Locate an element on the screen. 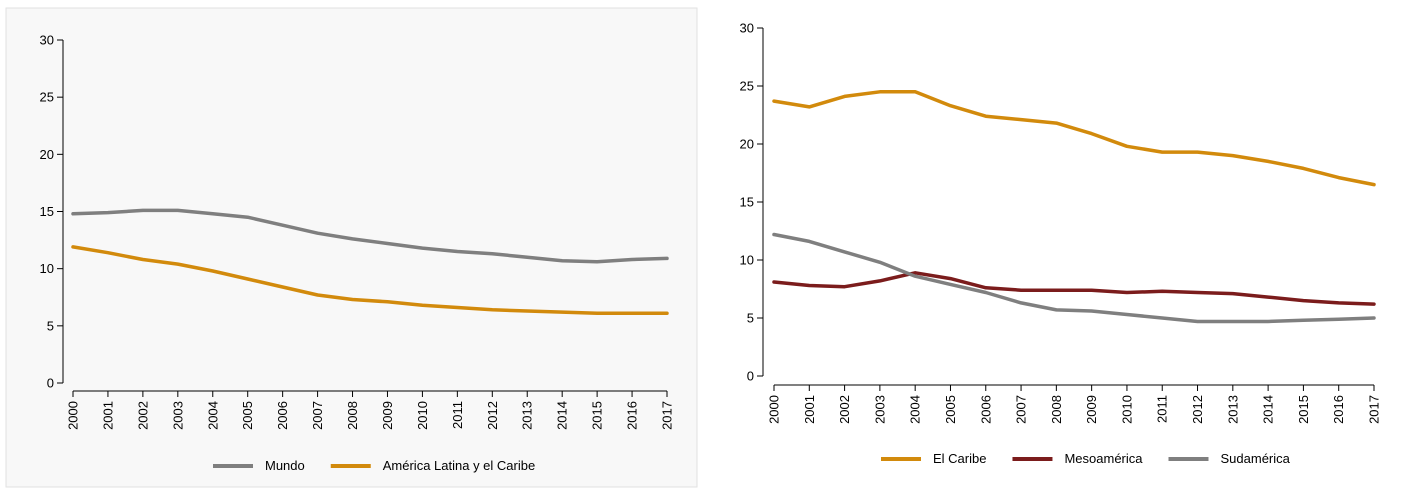 The image size is (1410, 498). legend: Mundo América Latina y el Caribe is located at coordinates (374, 465).